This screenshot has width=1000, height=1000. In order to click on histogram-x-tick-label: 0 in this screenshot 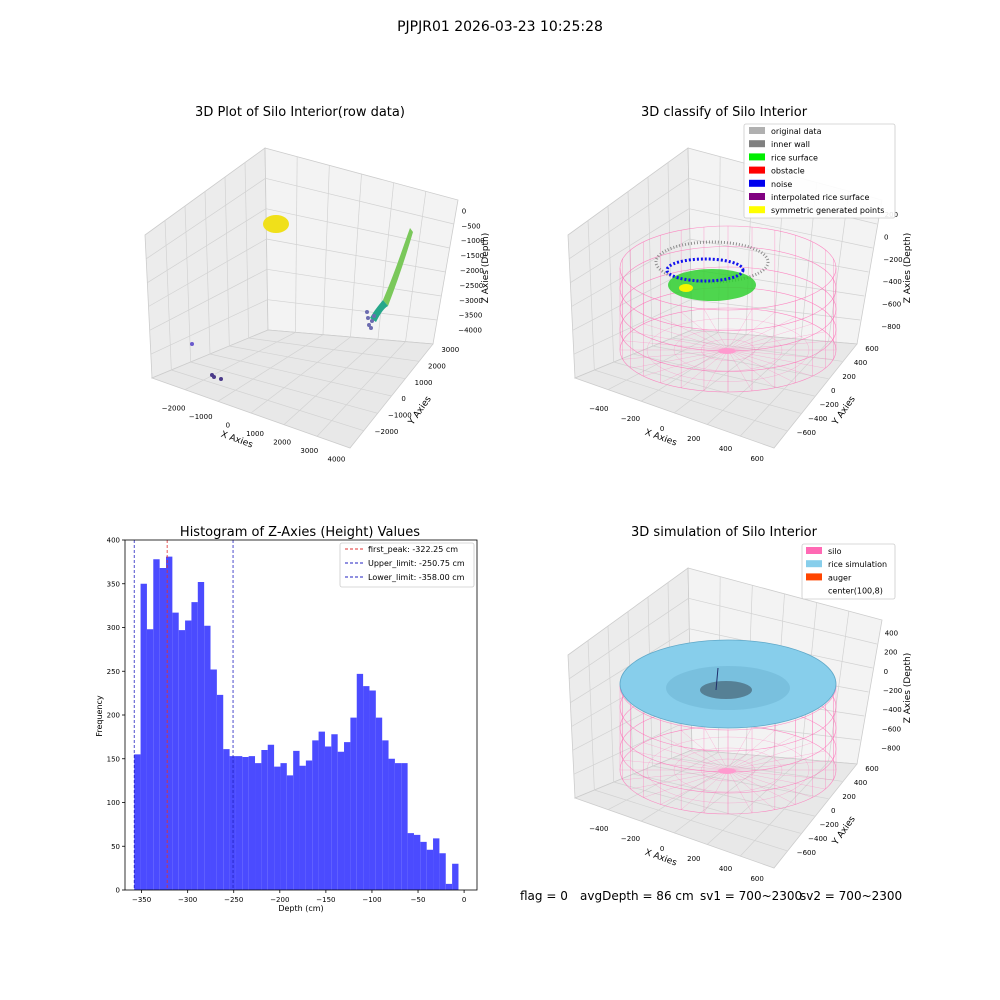, I will do `click(464, 900)`.